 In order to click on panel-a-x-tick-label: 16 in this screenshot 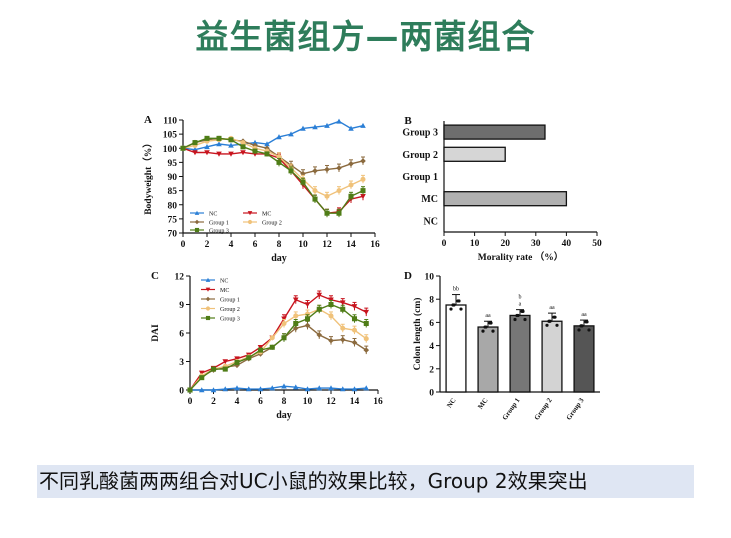, I will do `click(375, 245)`.